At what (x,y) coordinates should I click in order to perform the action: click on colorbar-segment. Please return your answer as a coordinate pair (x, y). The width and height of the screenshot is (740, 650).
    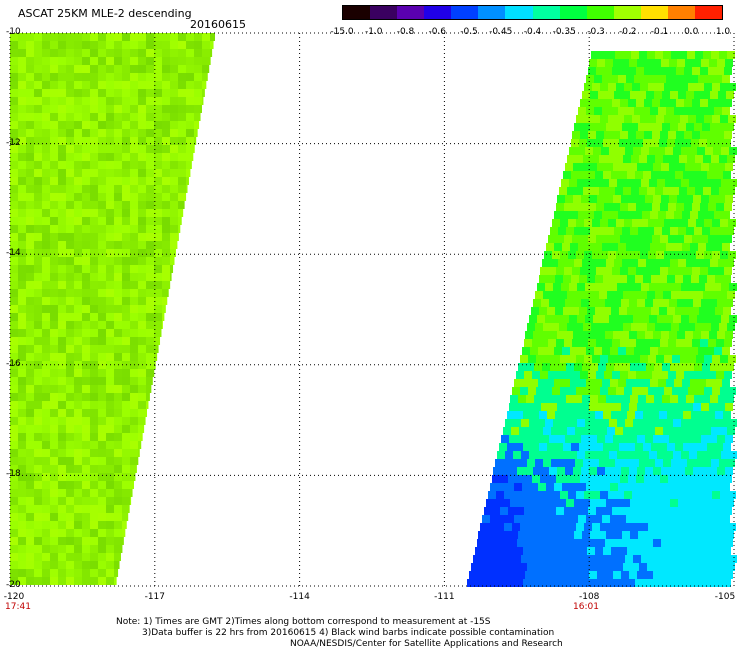
    Looking at the image, I should click on (600, 12).